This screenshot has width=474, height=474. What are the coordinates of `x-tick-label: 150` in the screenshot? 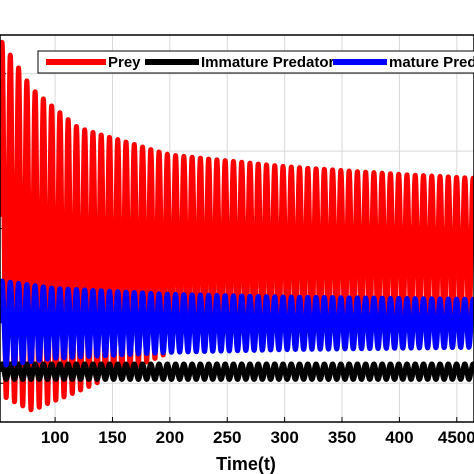 It's located at (112, 437).